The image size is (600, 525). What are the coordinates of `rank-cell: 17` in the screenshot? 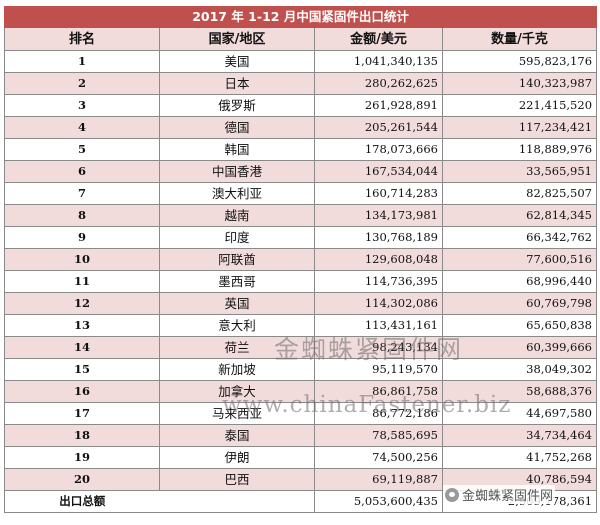 It's located at (82, 413).